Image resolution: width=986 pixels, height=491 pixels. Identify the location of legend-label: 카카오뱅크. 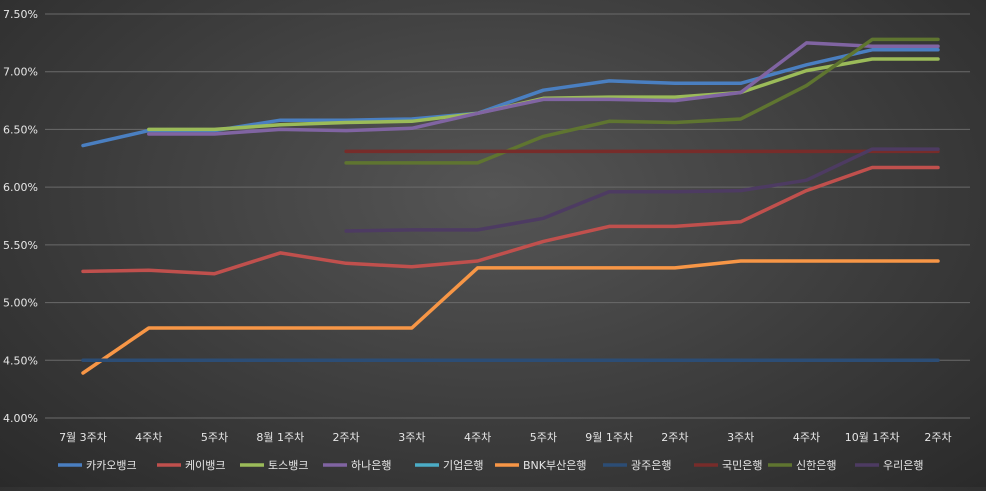
(111, 465).